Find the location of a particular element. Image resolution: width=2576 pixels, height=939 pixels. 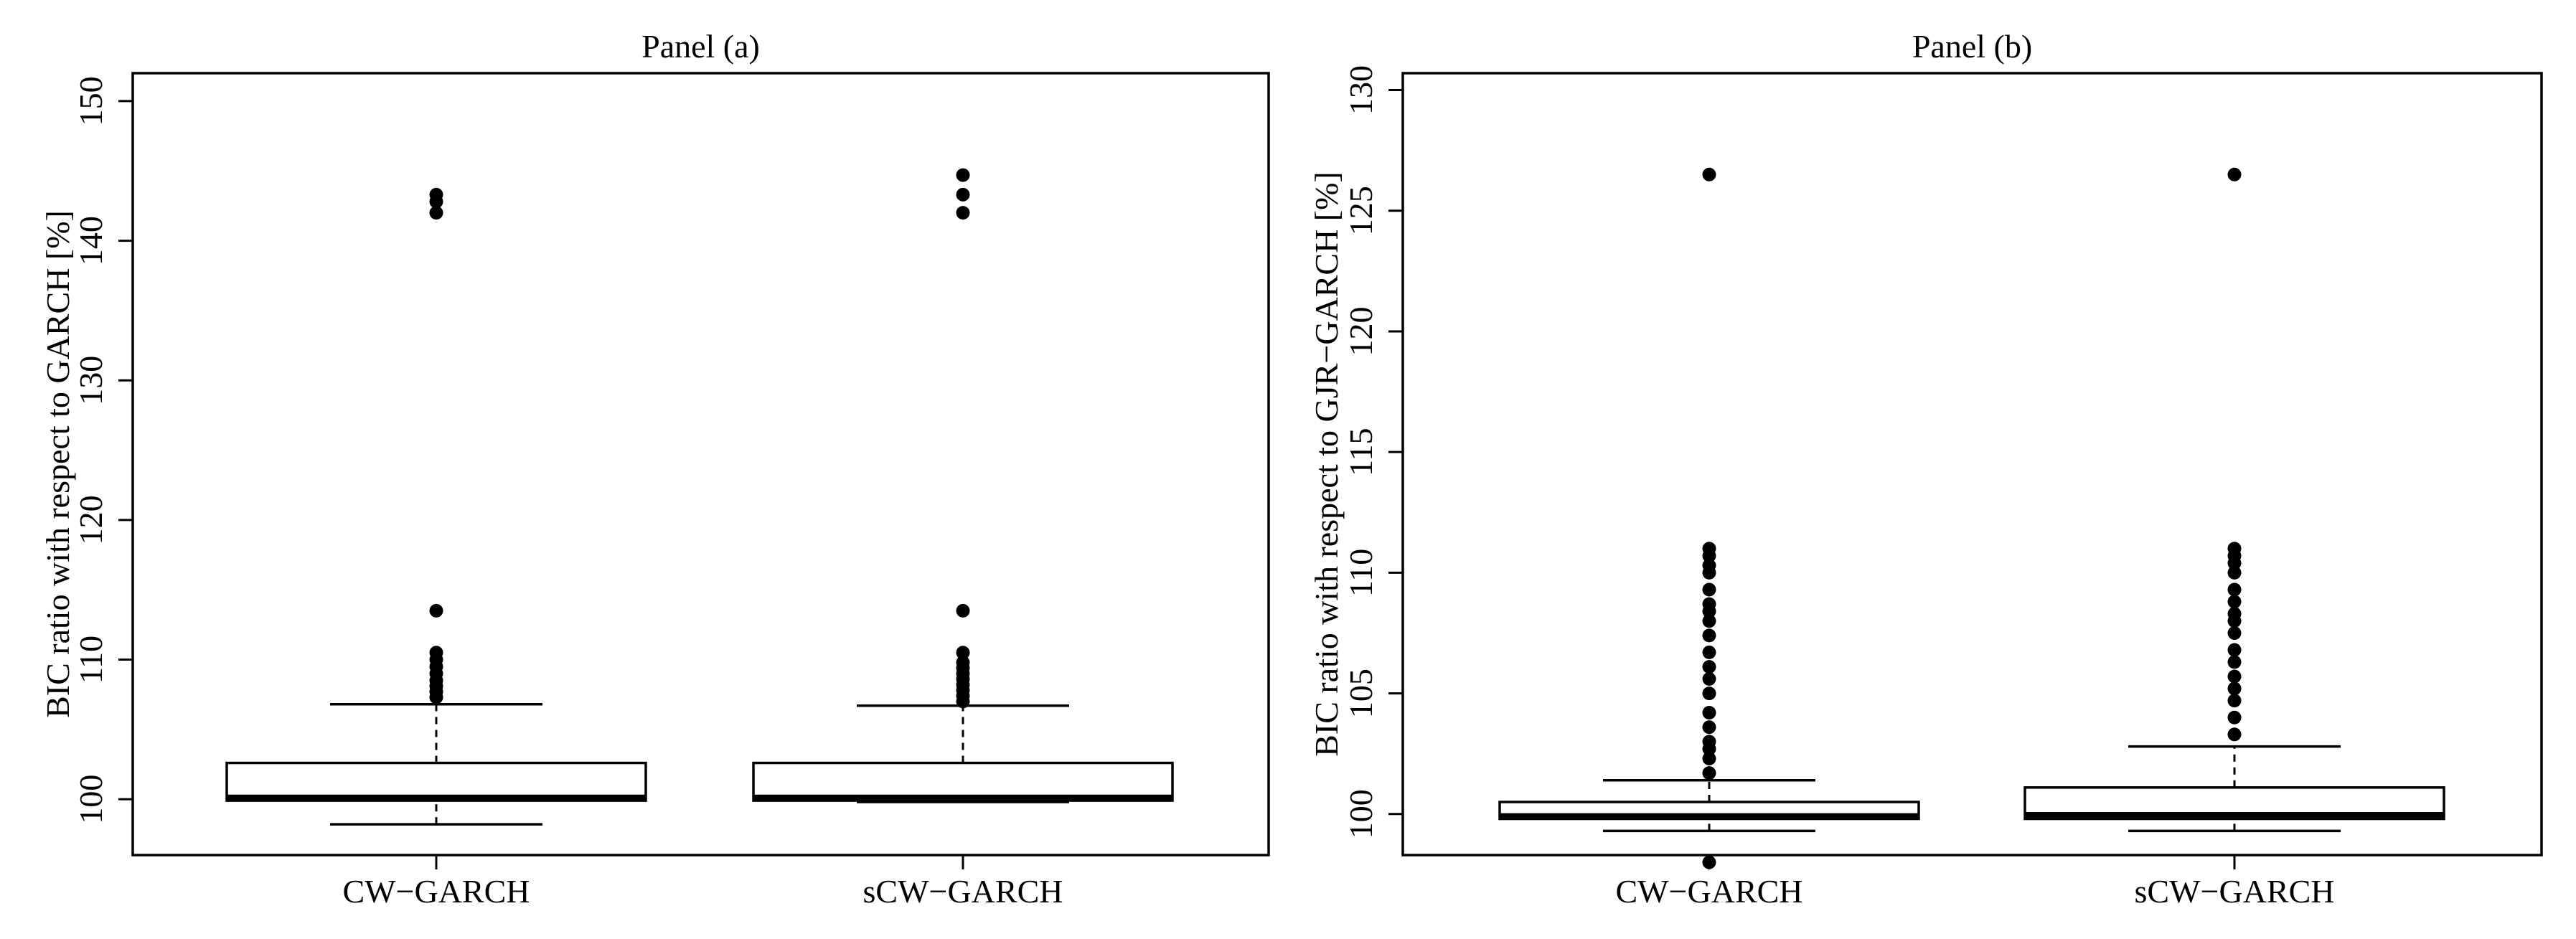

y-axis-label: BIC ratio with respect to GJR−GARCH [%] is located at coordinates (1326, 464).